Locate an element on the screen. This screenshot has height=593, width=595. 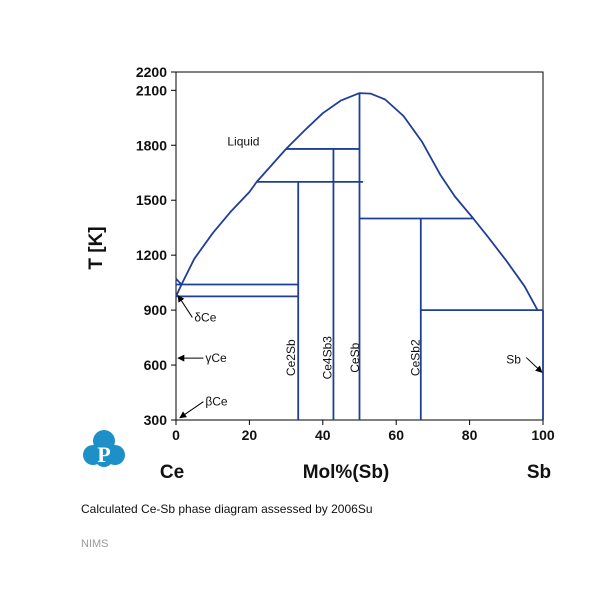
svg-text: P is located at coordinates (103, 454).